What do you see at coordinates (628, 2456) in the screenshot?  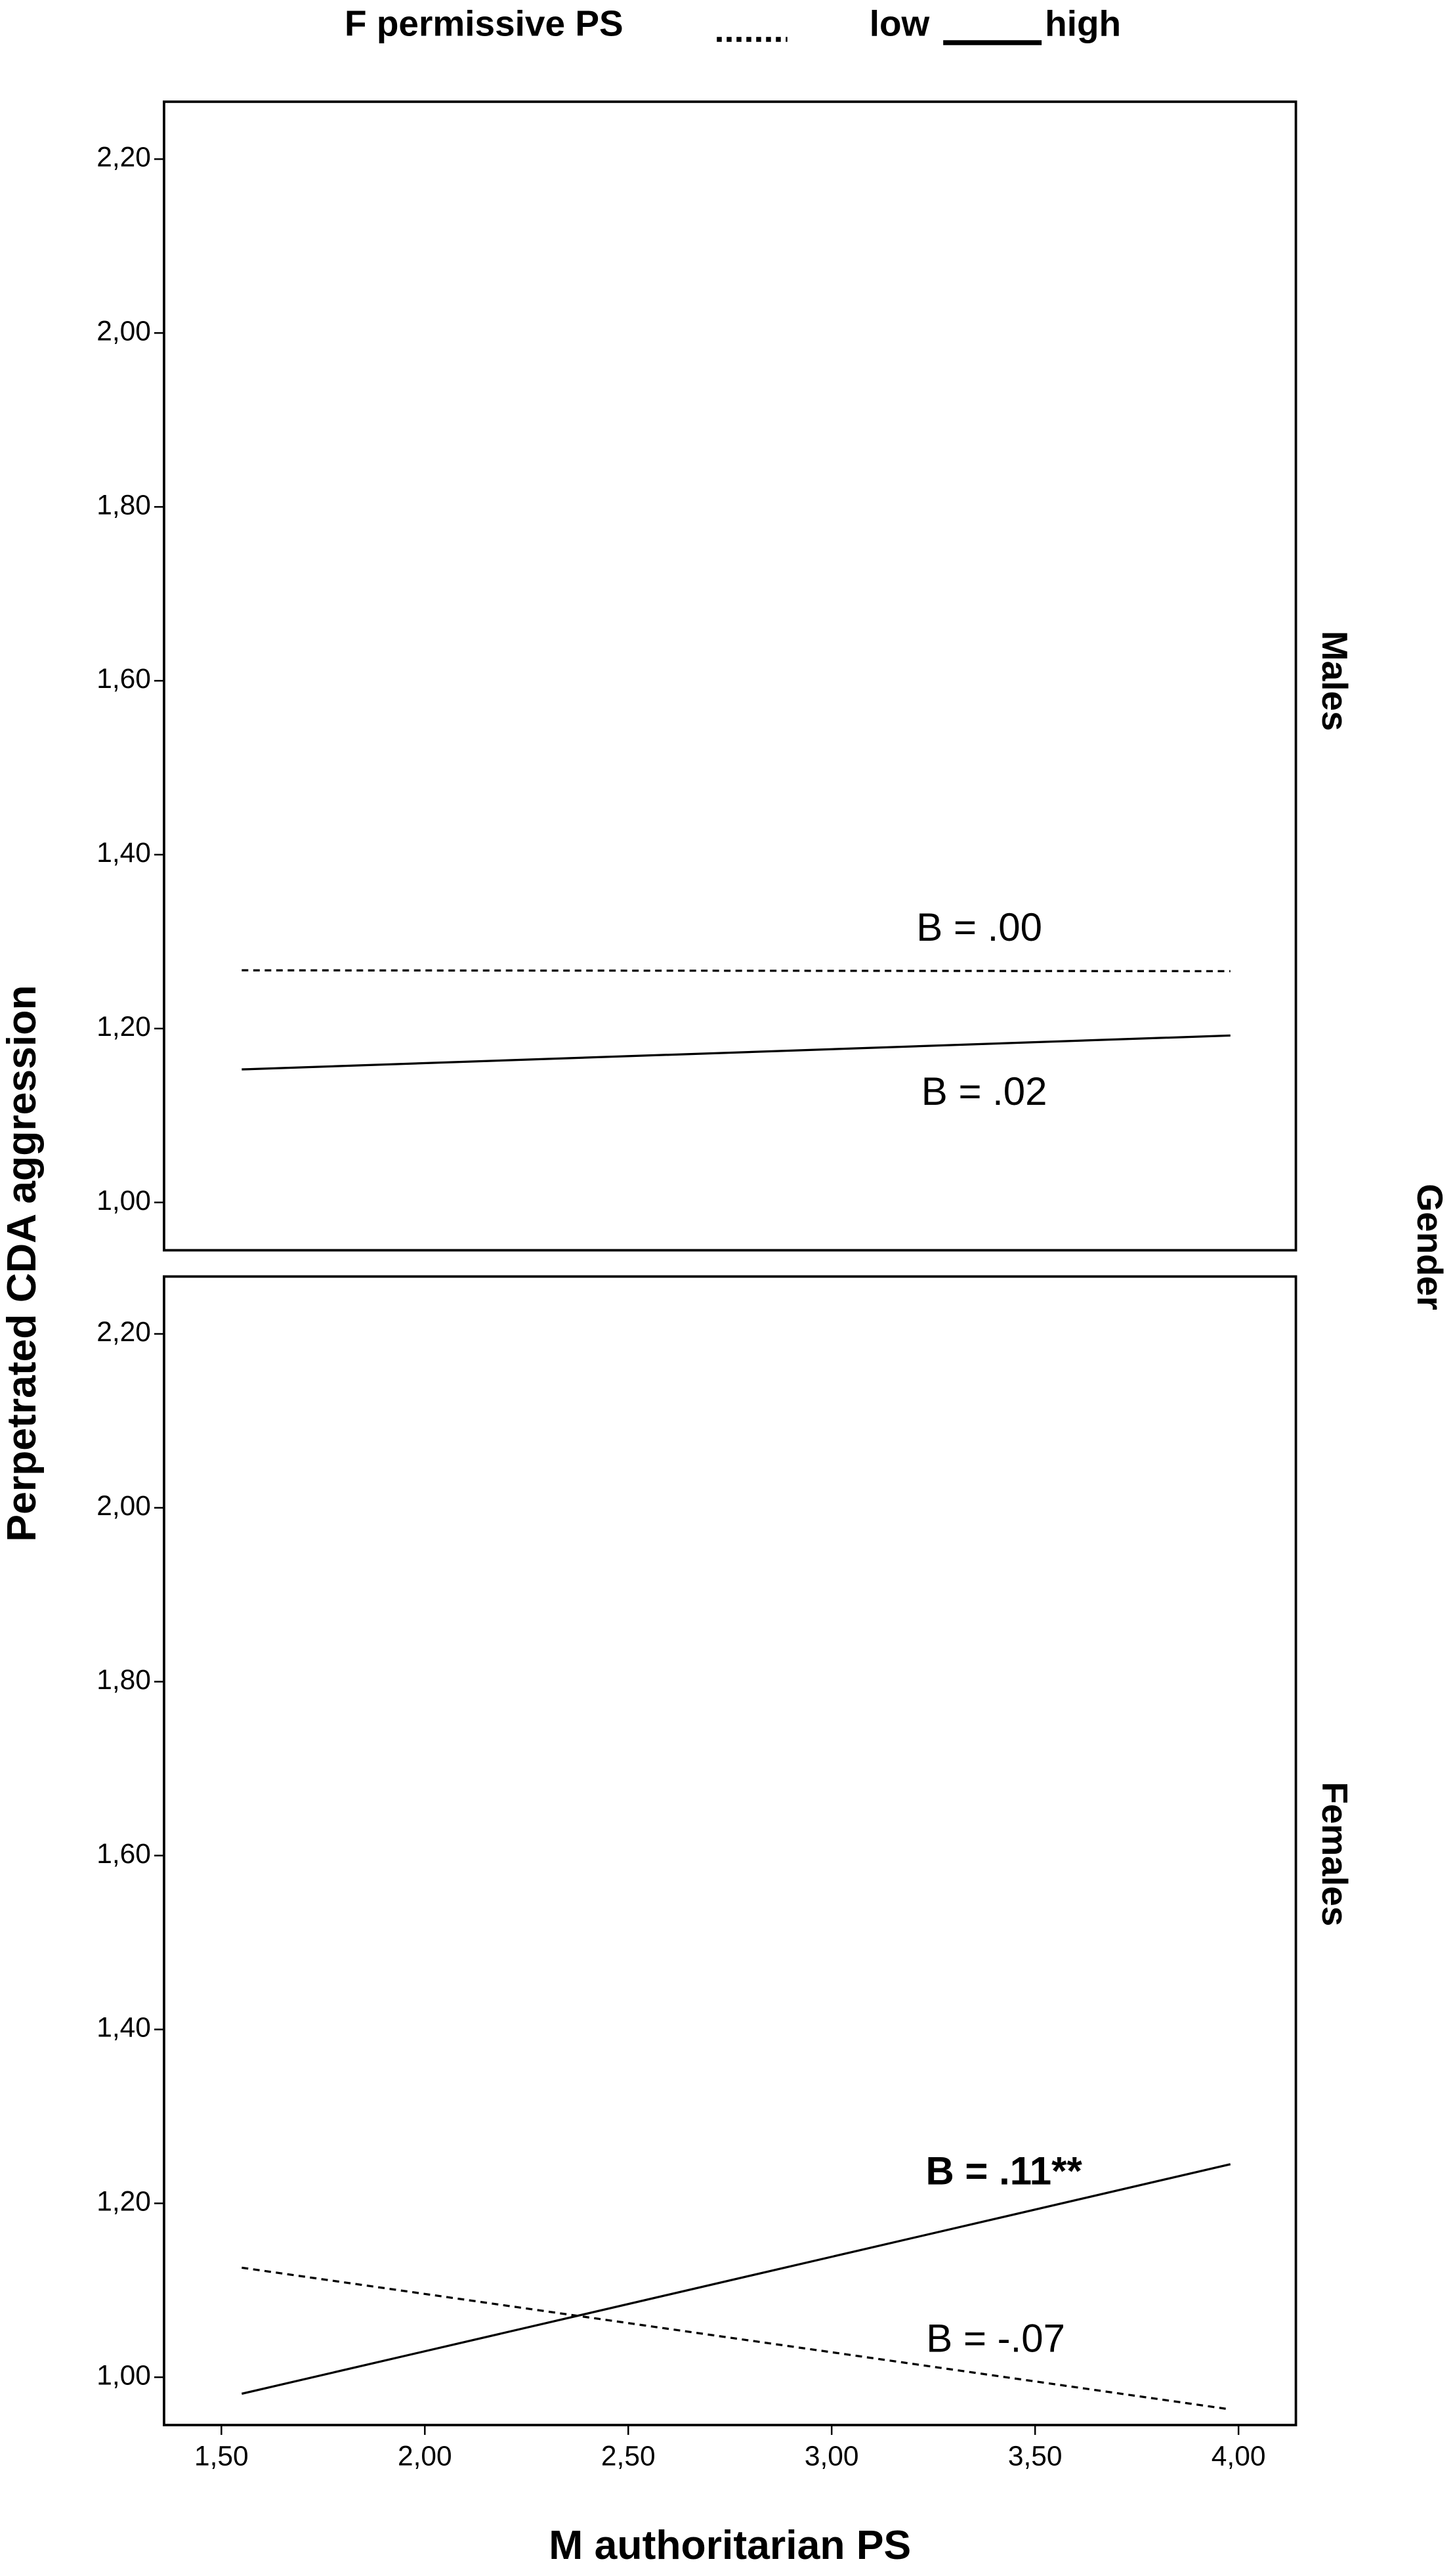 I see `x-tick-label: 2,50` at bounding box center [628, 2456].